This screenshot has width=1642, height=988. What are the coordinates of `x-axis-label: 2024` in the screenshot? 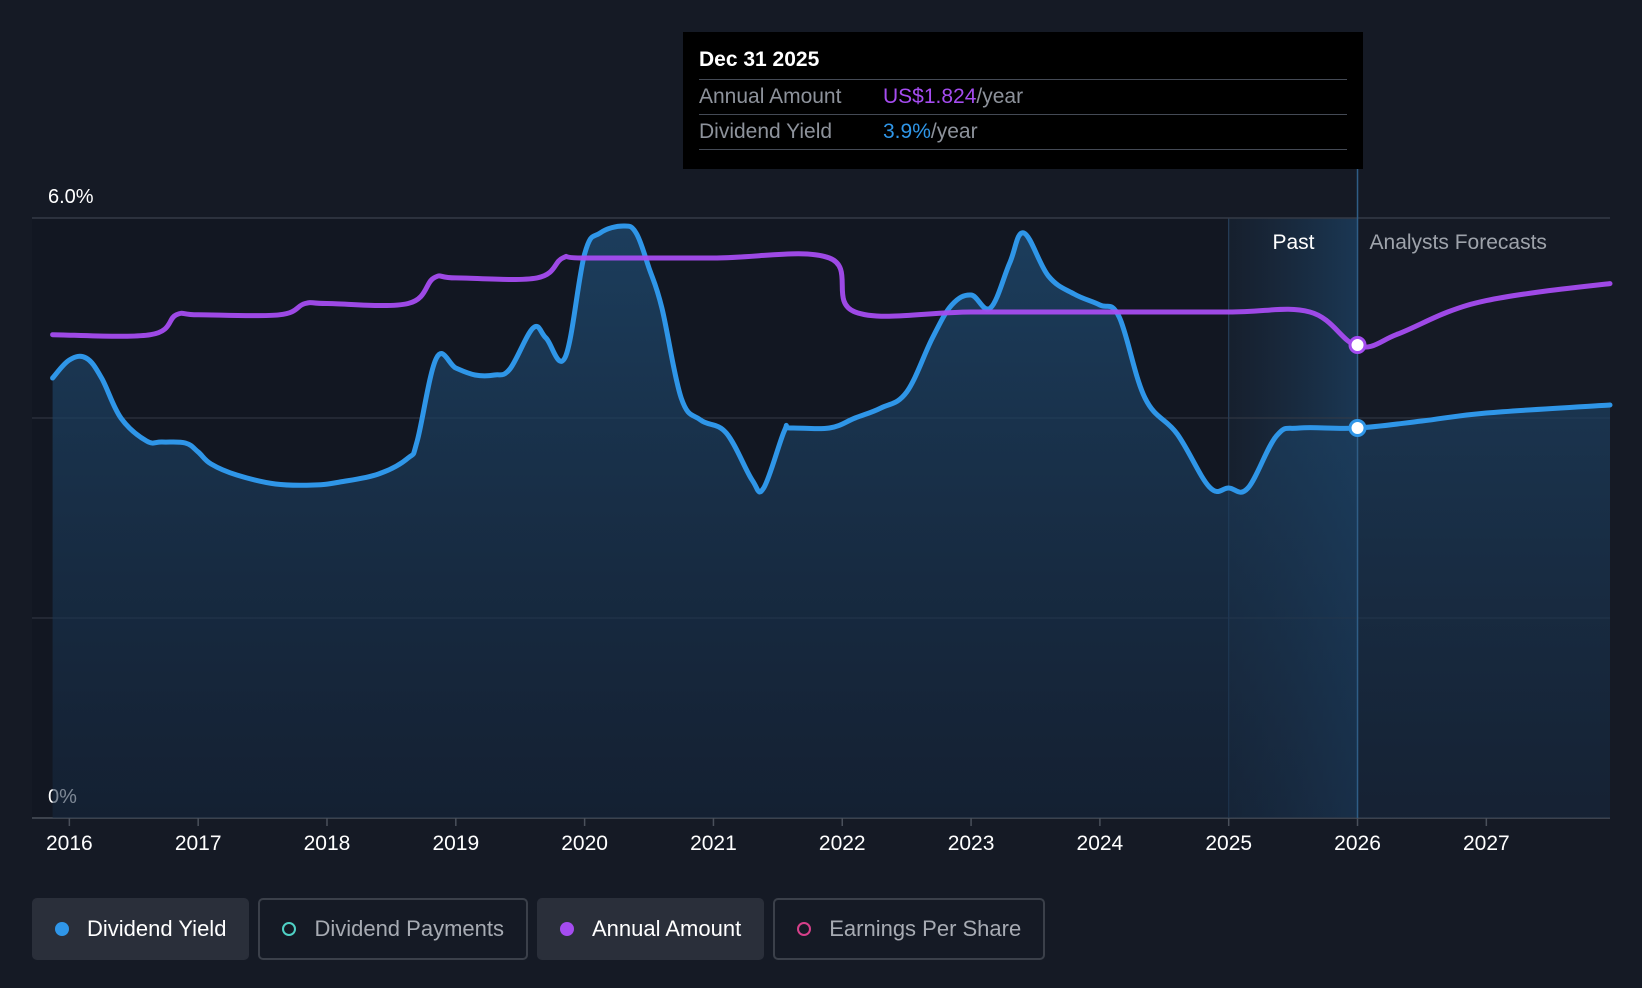 It's located at (1100, 843).